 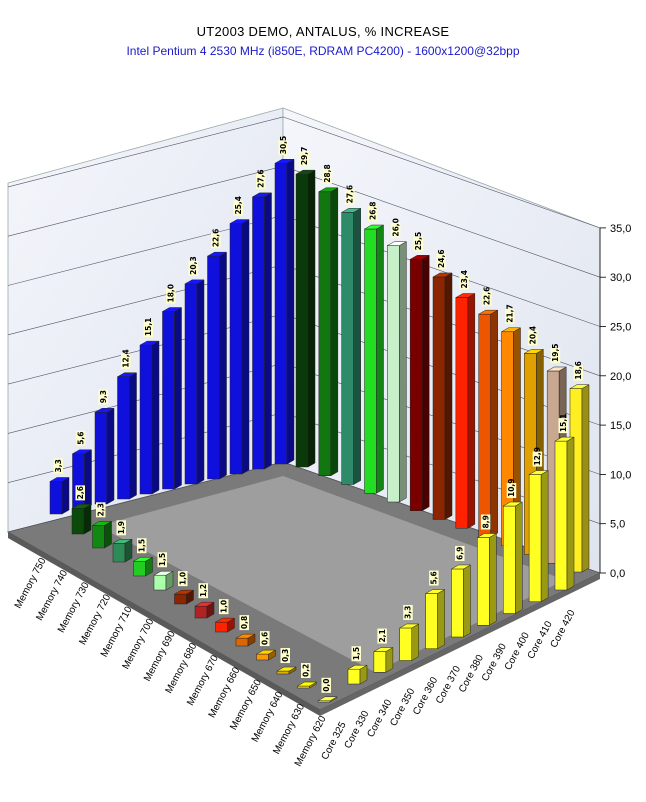 I want to click on bar: 8,9, so click(x=487, y=570).